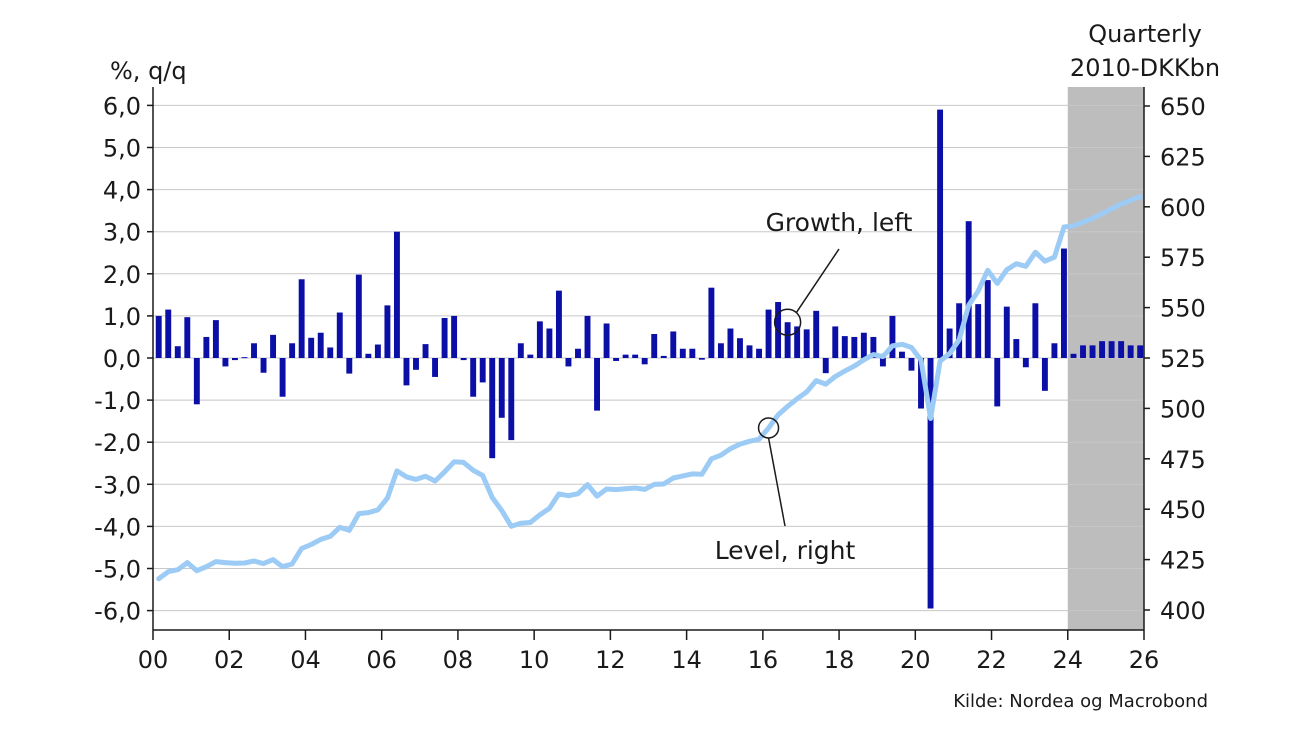 Image resolution: width=1300 pixels, height=731 pixels. What do you see at coordinates (229, 660) in the screenshot?
I see `x-tick-label: 02` at bounding box center [229, 660].